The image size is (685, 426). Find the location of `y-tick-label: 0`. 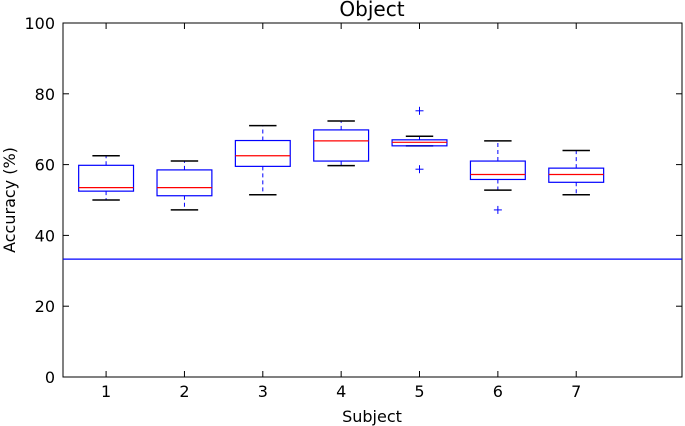

y-tick-label: 0 is located at coordinates (50, 377).